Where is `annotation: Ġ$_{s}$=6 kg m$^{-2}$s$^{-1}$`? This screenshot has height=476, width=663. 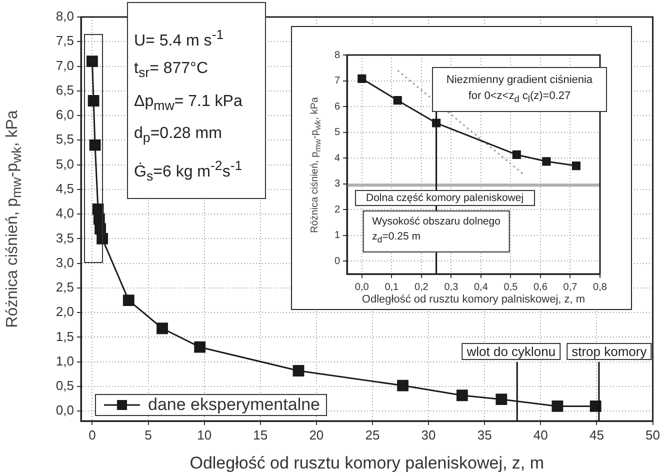
annotation: Ġ$_{s}$=6 kg m$^{-2}$s$^{-1}$ is located at coordinates (189, 171).